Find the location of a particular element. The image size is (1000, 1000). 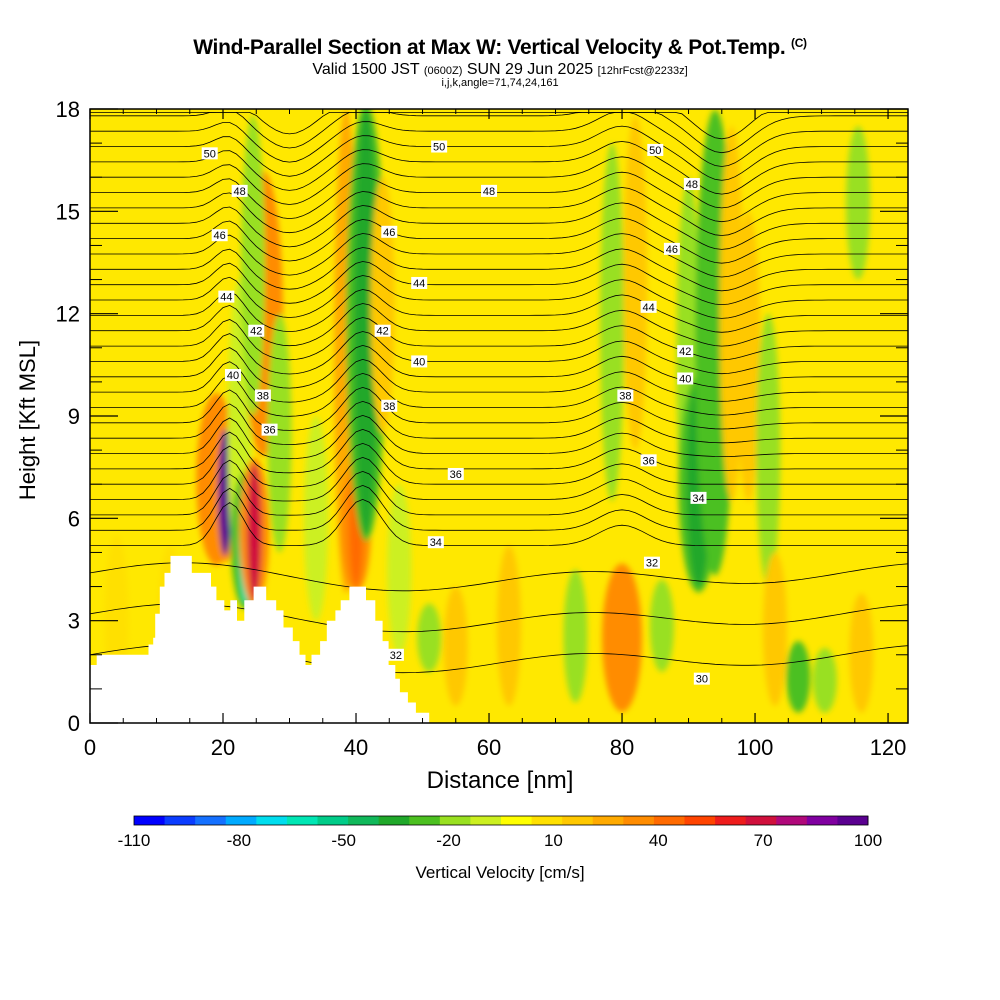

valid-date: SUN 29 Jun 2025 is located at coordinates (530, 69).